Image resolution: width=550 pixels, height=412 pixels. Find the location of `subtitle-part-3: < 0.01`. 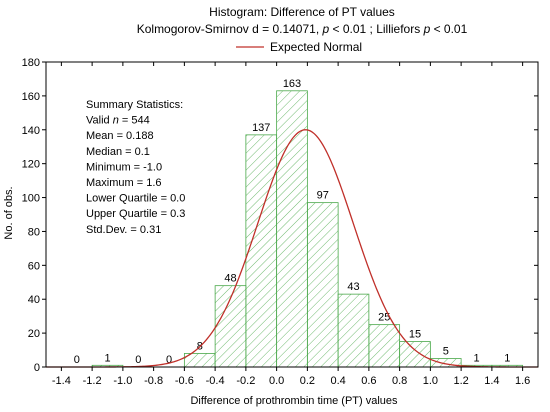

subtitle-part-3: < 0.01 is located at coordinates (448, 29).